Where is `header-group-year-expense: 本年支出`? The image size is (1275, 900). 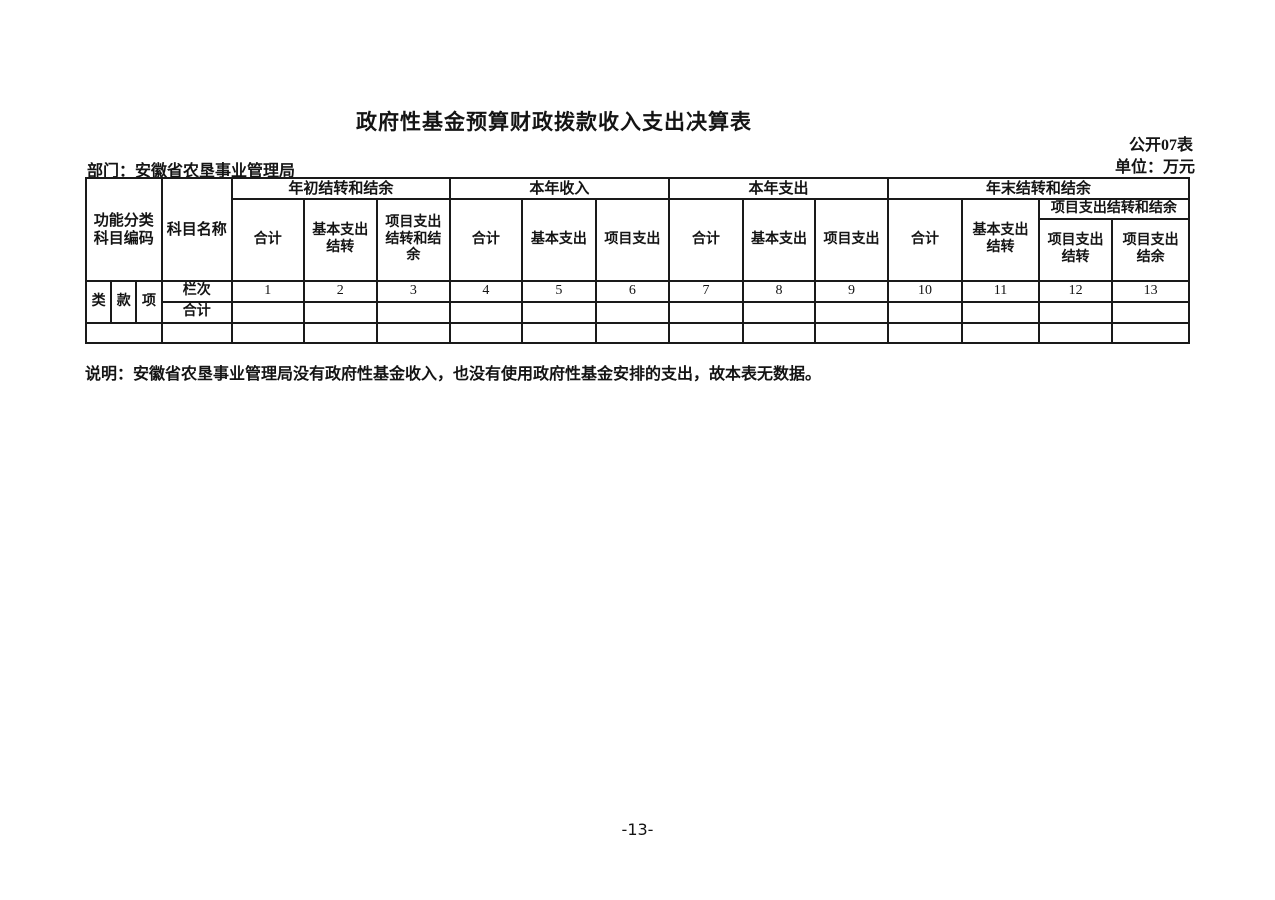
header-group-year-expense: 本年支出 is located at coordinates (778, 188).